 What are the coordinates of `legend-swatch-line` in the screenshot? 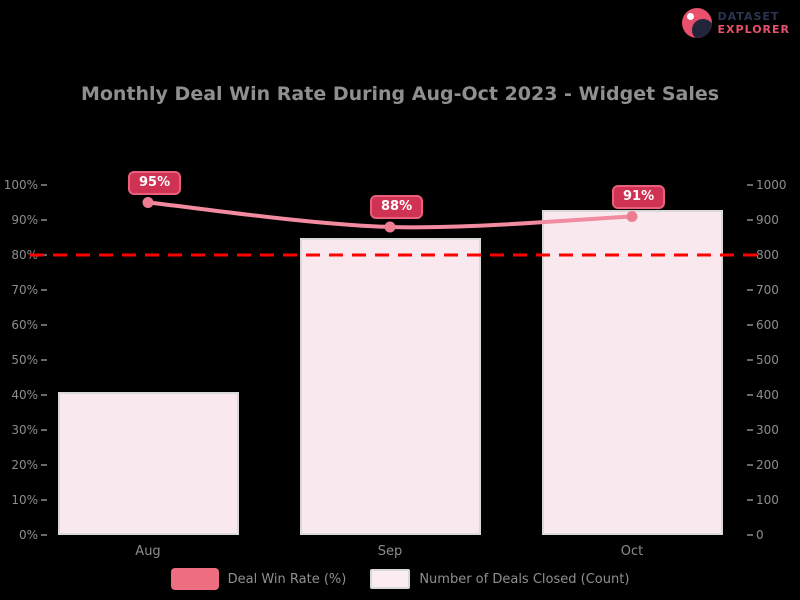 It's located at (194, 579).